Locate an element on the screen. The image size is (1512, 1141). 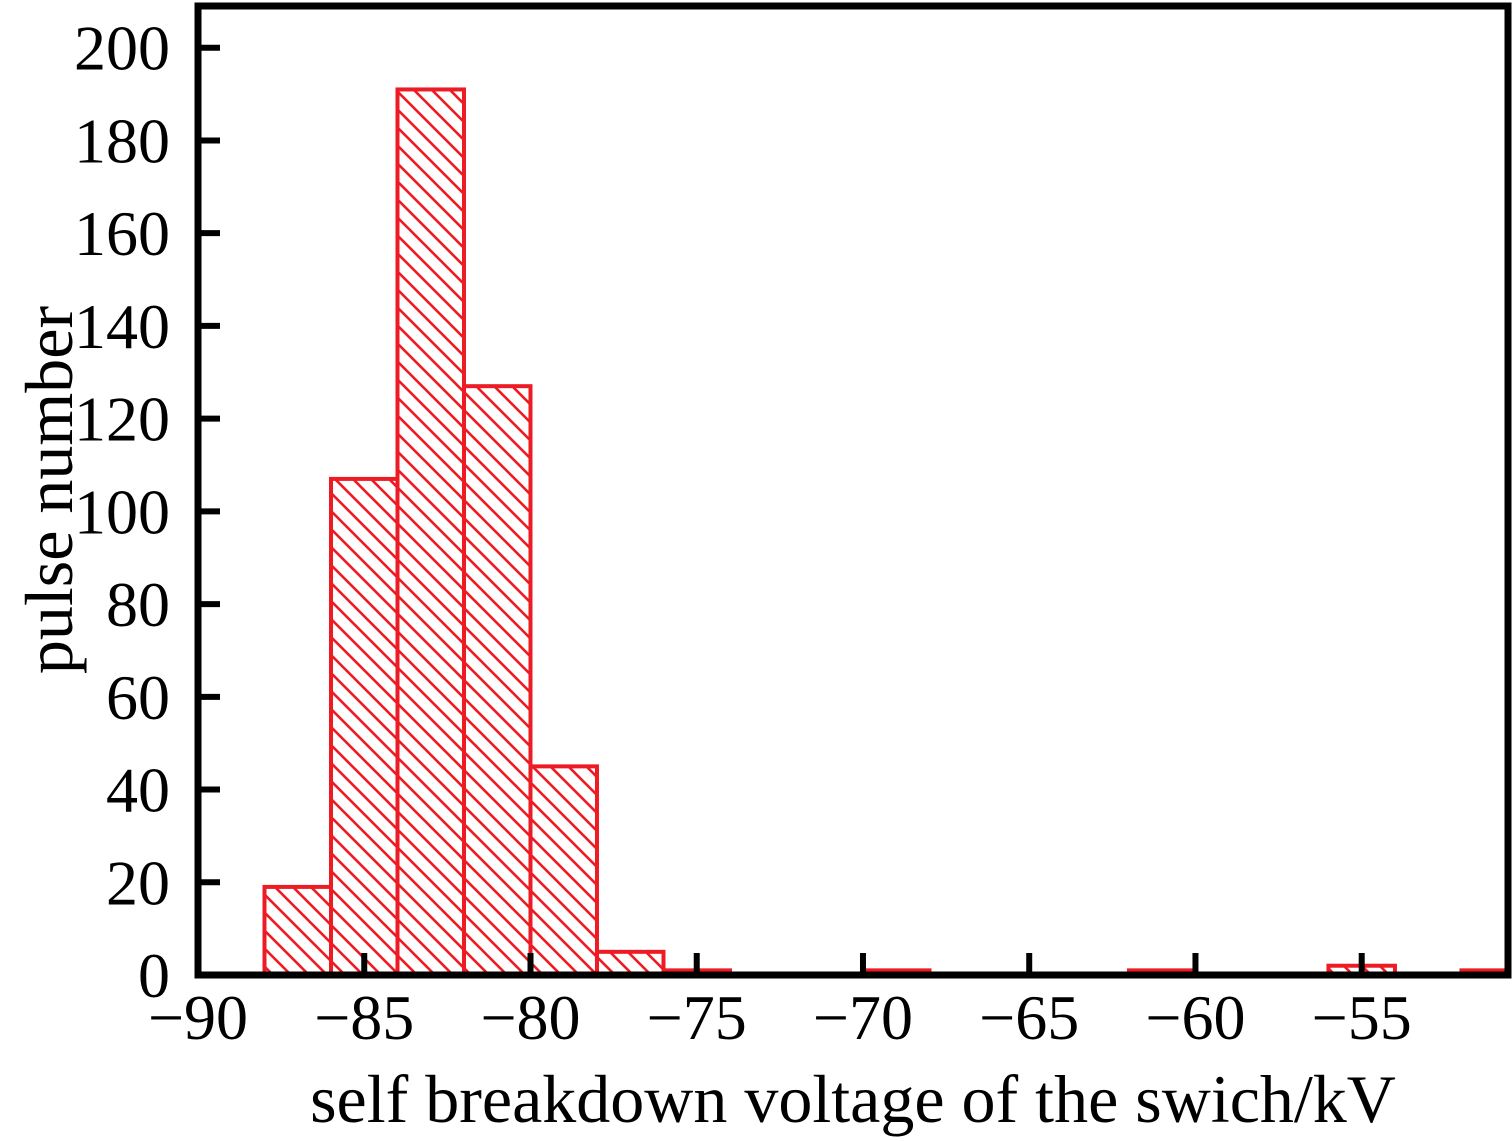
y-tick-label: 180 is located at coordinates (122, 140).